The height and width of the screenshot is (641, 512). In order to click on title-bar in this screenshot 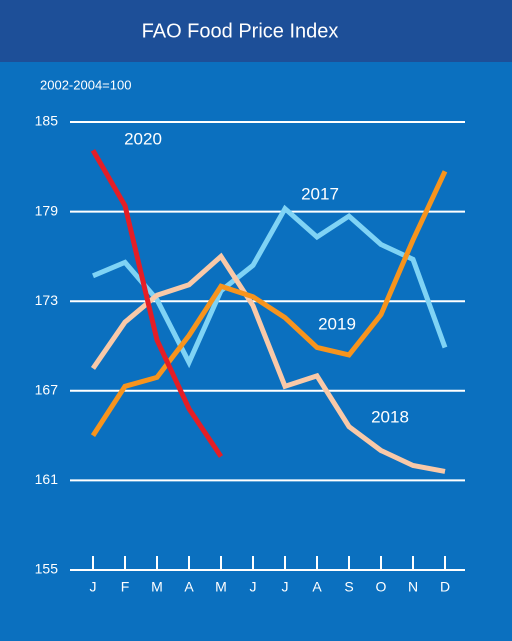, I will do `click(256, 31)`.